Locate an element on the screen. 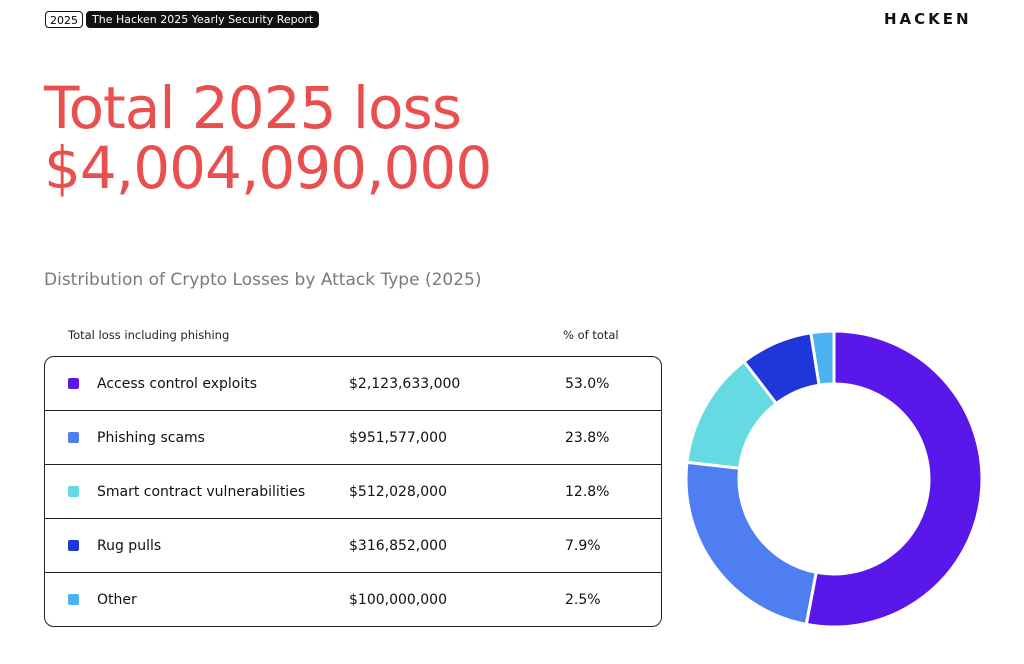  amount-label: $100,000,000 is located at coordinates (398, 600).